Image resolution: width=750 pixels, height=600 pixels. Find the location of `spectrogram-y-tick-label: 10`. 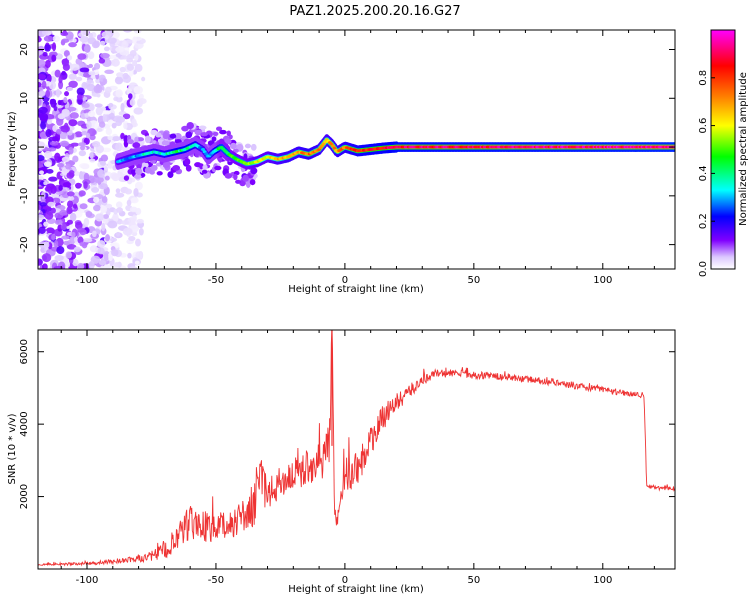

spectrogram-y-tick-label: 10 is located at coordinates (24, 98).